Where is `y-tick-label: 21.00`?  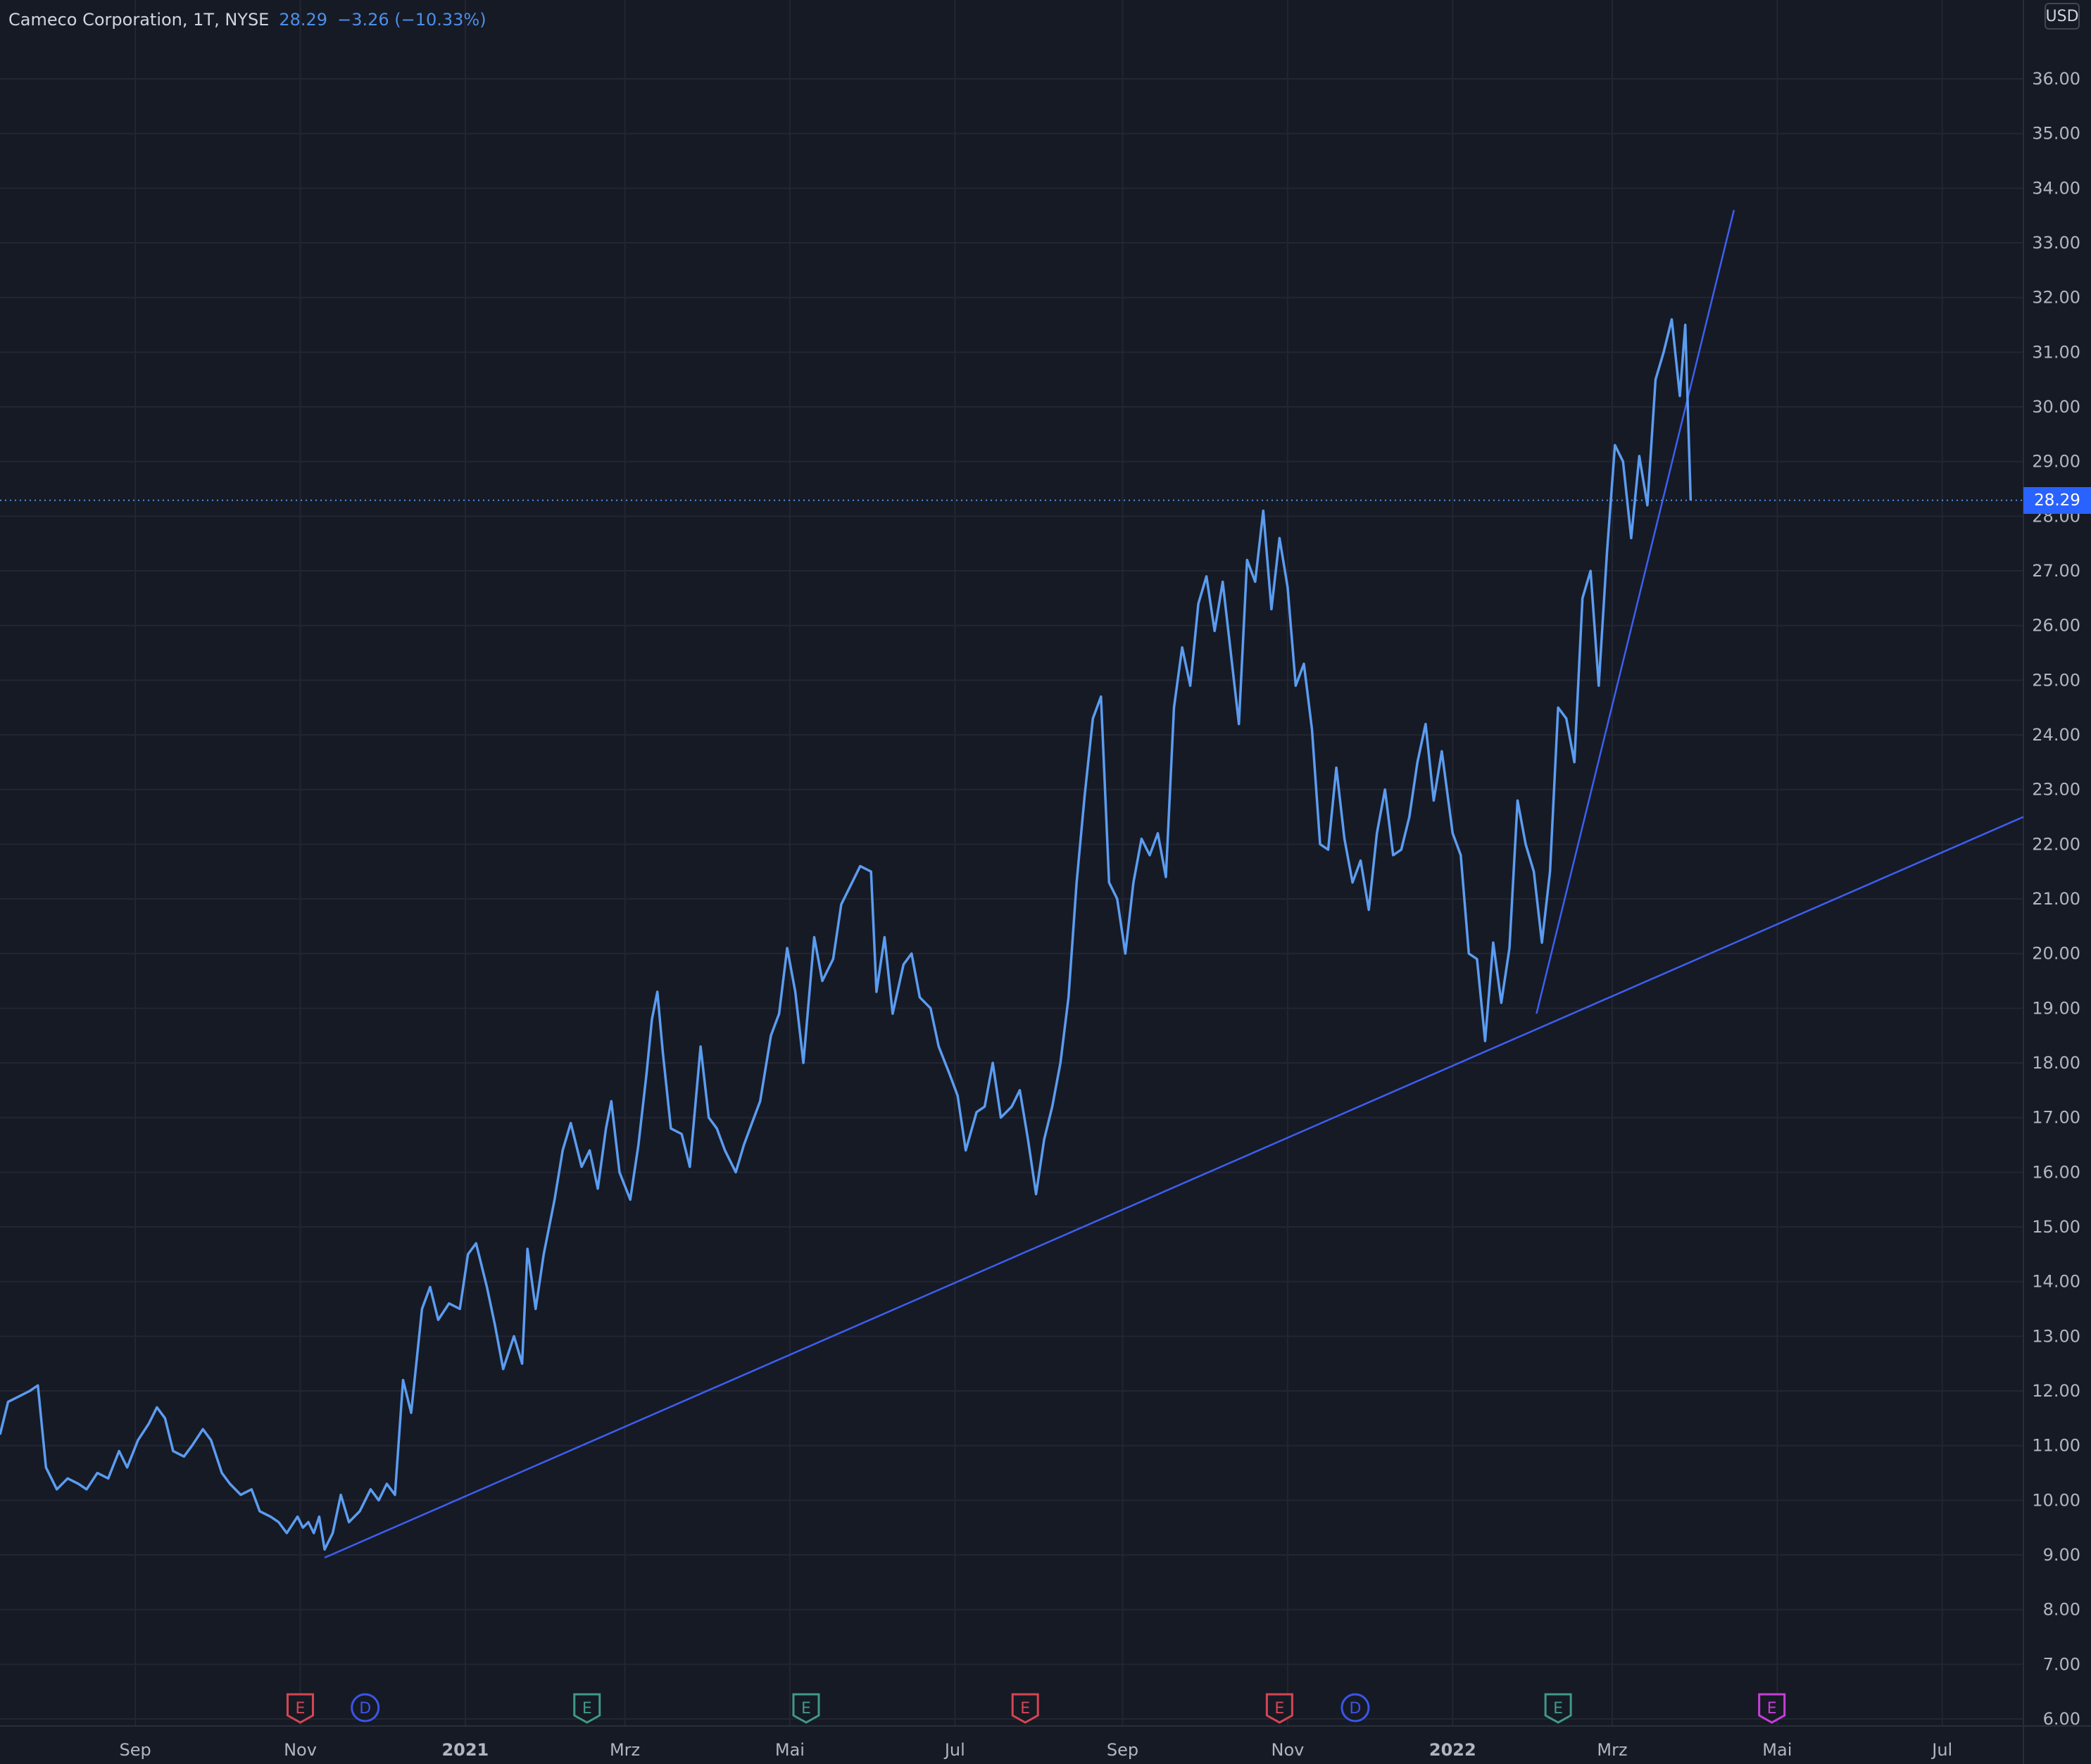 y-tick-label: 21.00 is located at coordinates (2056, 899).